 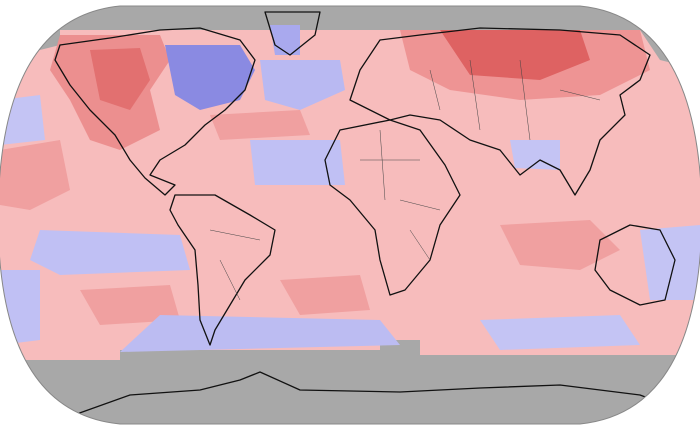 What do you see at coordinates (392, 207) in the screenshot?
I see `africa-coast` at bounding box center [392, 207].